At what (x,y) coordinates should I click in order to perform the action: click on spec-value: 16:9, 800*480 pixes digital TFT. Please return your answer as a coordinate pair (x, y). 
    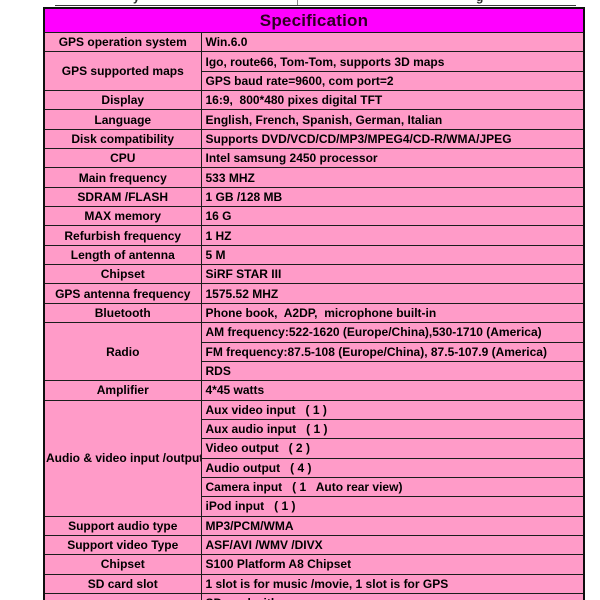
    Looking at the image, I should click on (392, 100).